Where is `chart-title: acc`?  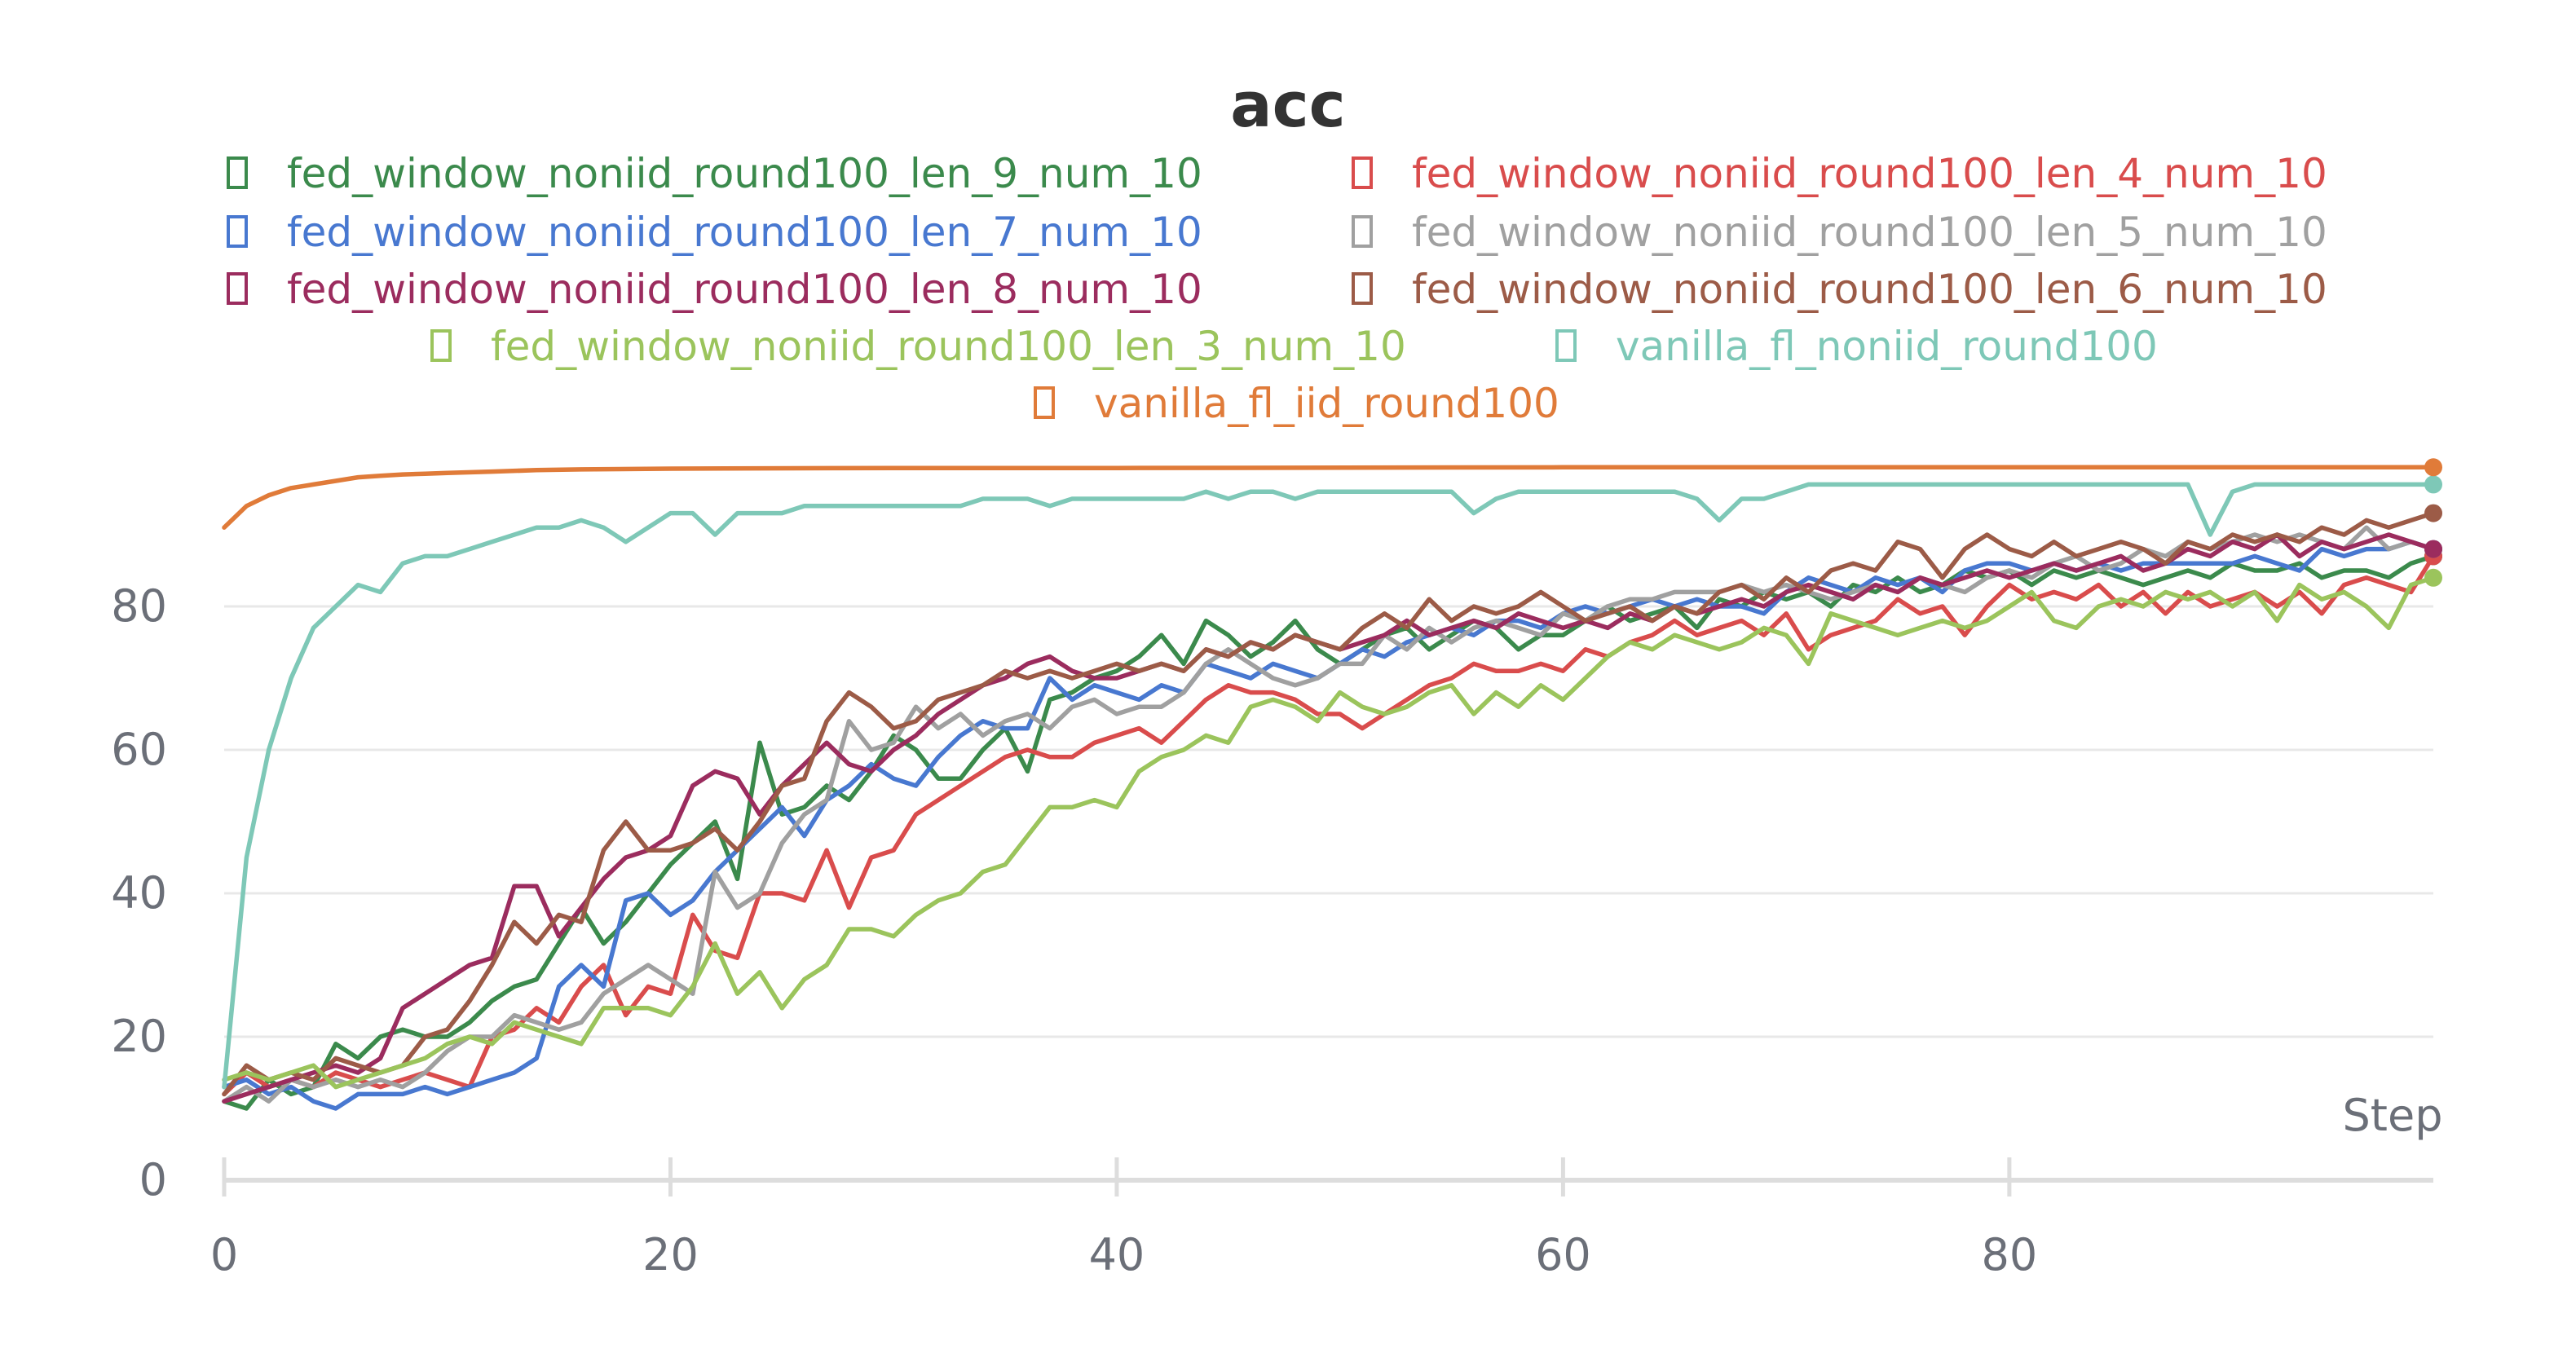
chart-title: acc is located at coordinates (1287, 104).